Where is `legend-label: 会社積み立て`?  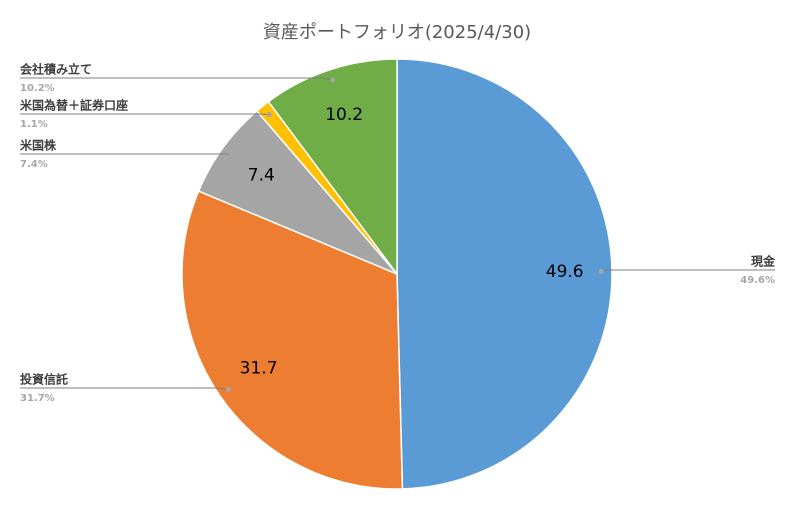
legend-label: 会社積み立て is located at coordinates (56, 69).